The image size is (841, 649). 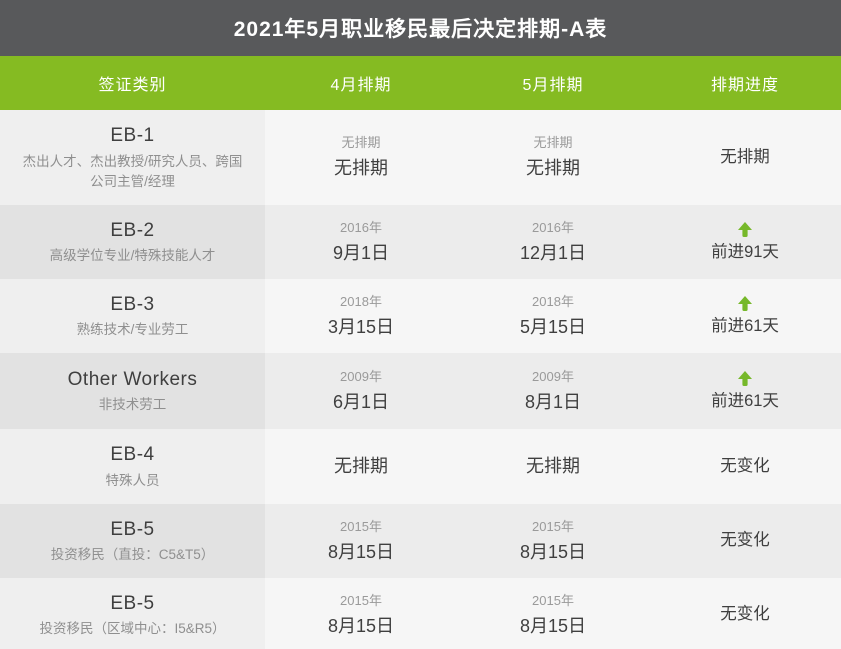 What do you see at coordinates (132, 629) in the screenshot?
I see `category-subtitle: 投资移民（区域中心：I5&R5）` at bounding box center [132, 629].